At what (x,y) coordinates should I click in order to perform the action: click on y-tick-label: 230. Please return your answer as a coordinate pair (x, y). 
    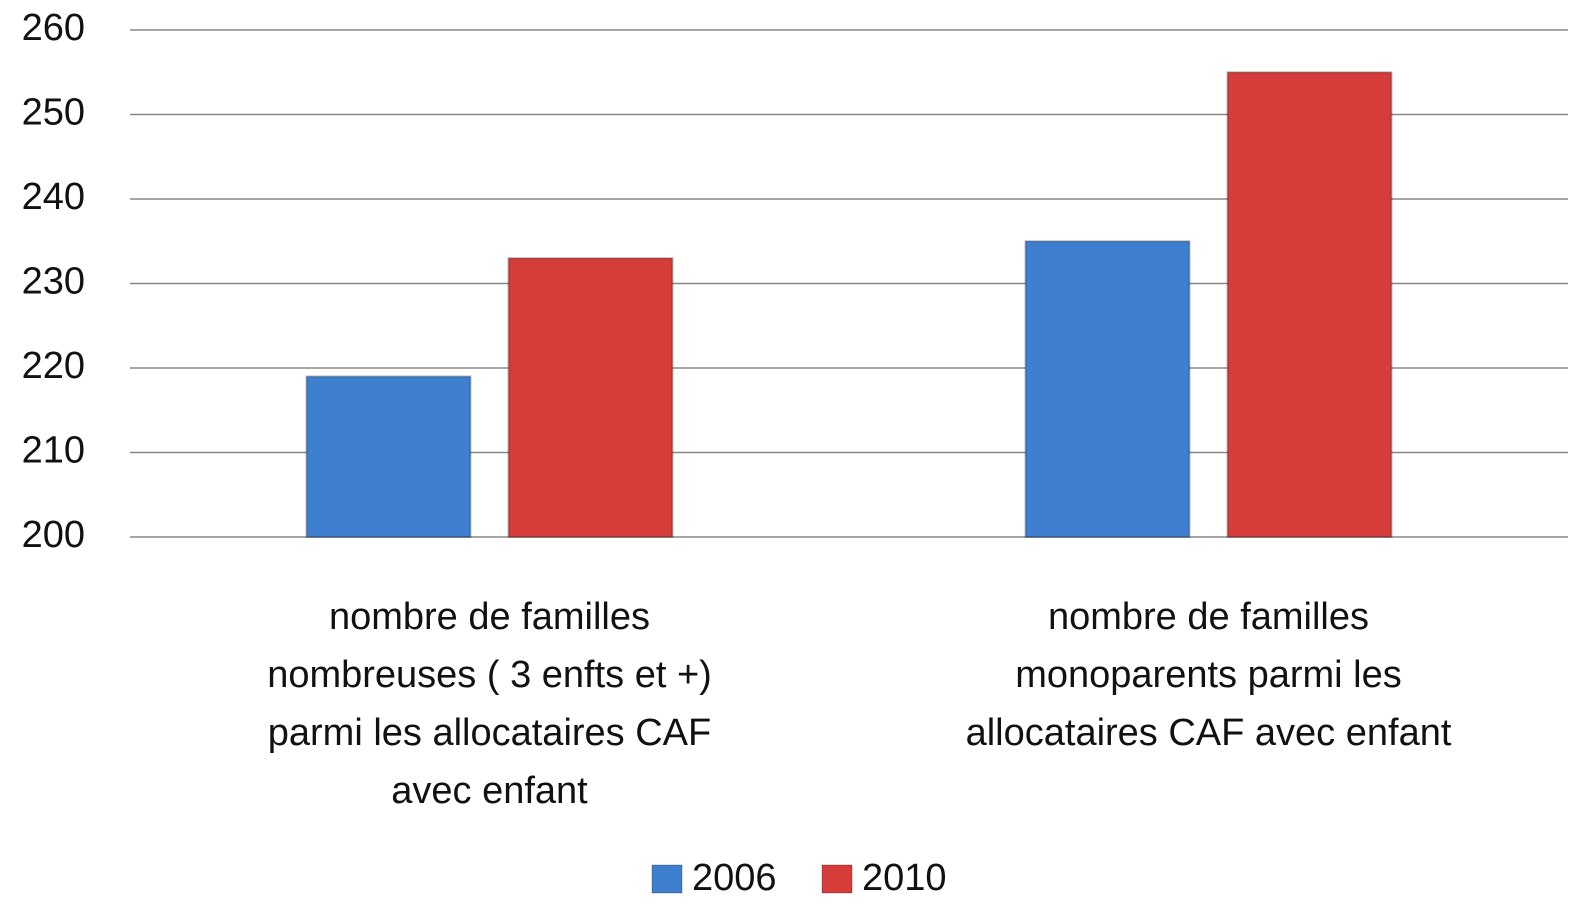
    Looking at the image, I should click on (53, 282).